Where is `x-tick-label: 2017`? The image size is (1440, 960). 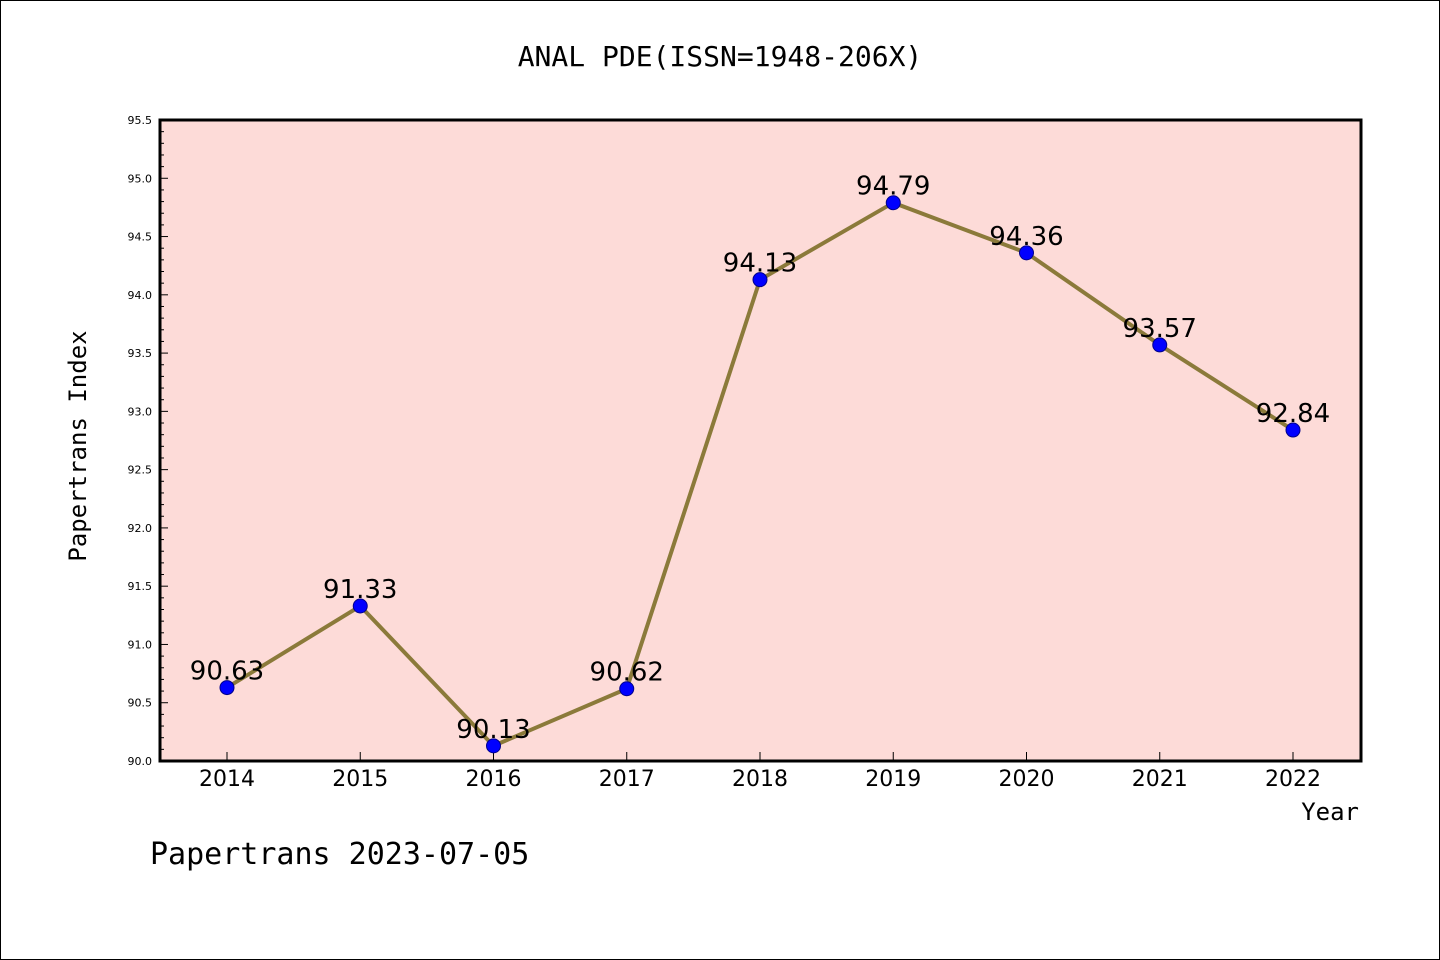 x-tick-label: 2017 is located at coordinates (627, 779).